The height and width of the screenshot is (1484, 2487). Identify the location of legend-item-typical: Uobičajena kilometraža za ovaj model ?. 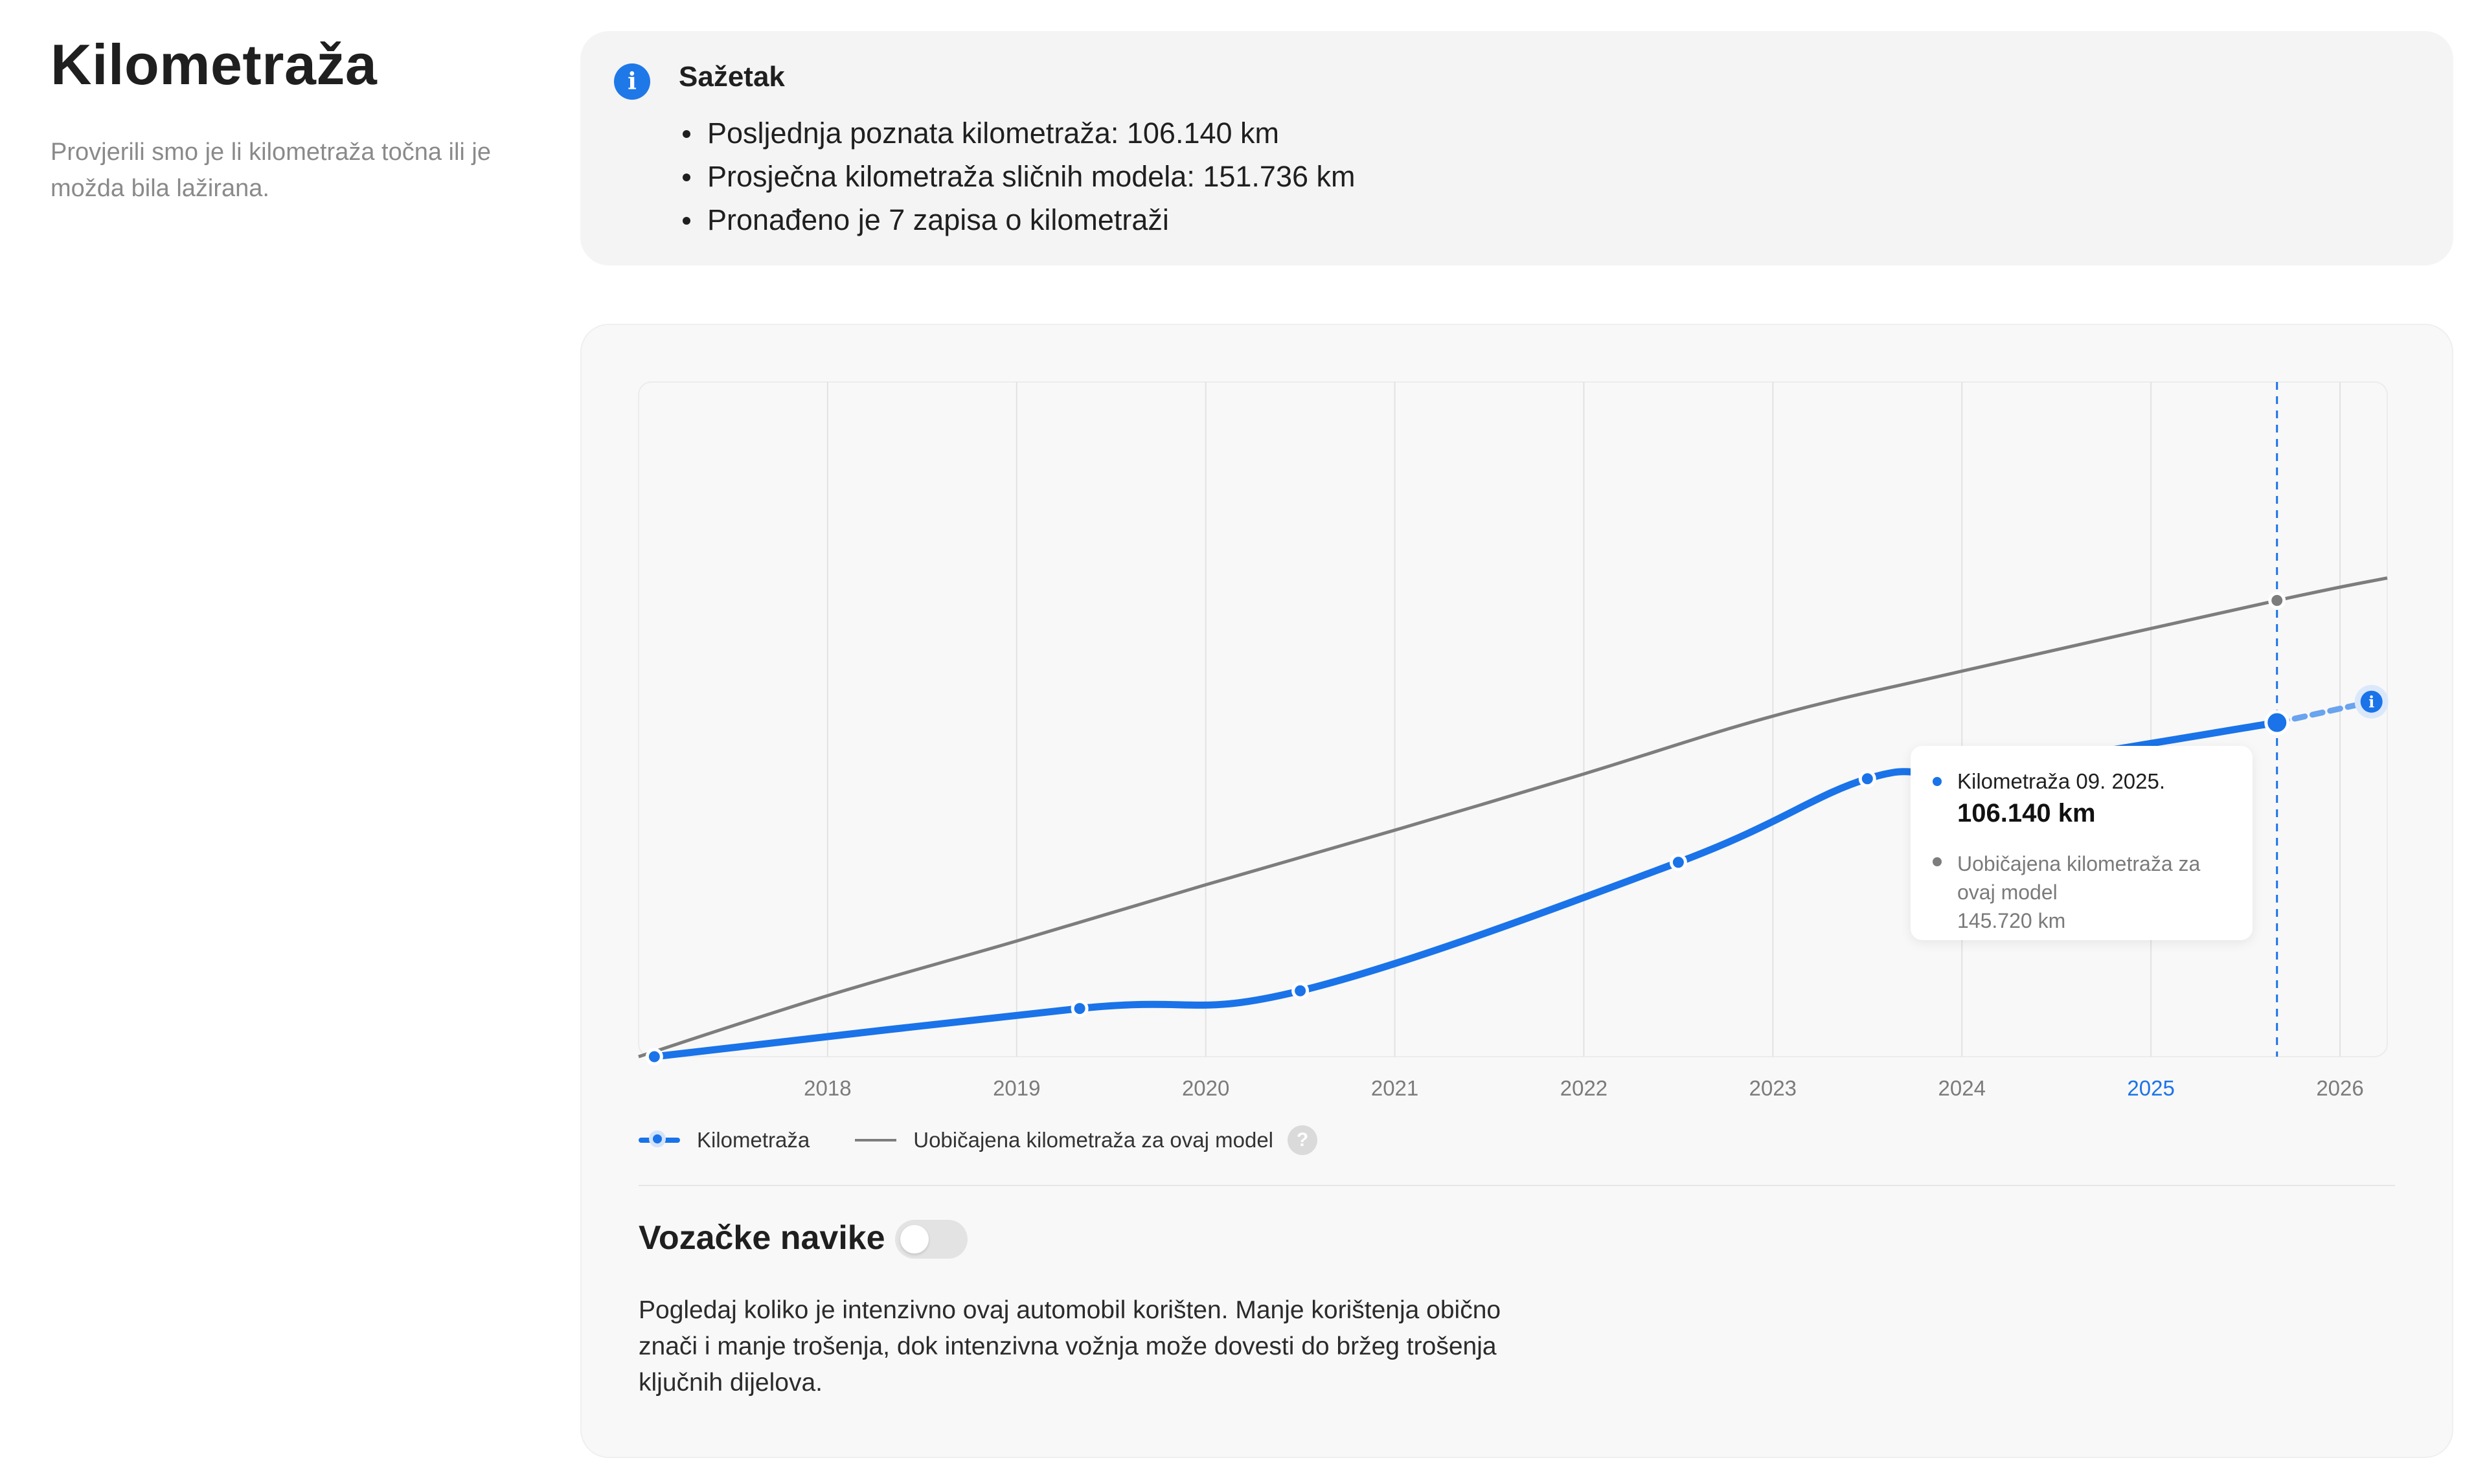
(1086, 1140).